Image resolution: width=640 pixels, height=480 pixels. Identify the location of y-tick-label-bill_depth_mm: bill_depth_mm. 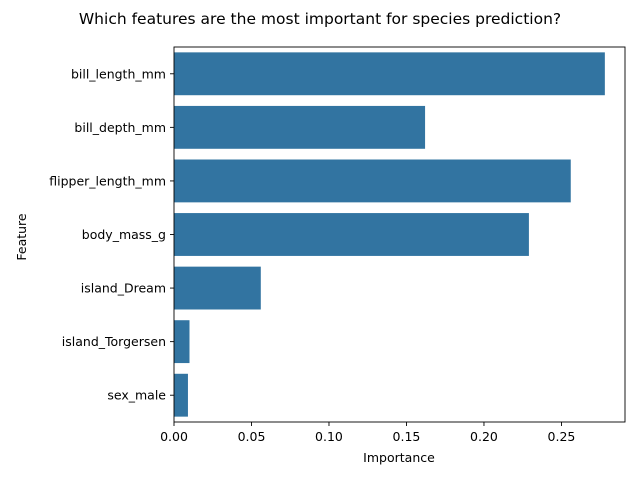
(120, 127).